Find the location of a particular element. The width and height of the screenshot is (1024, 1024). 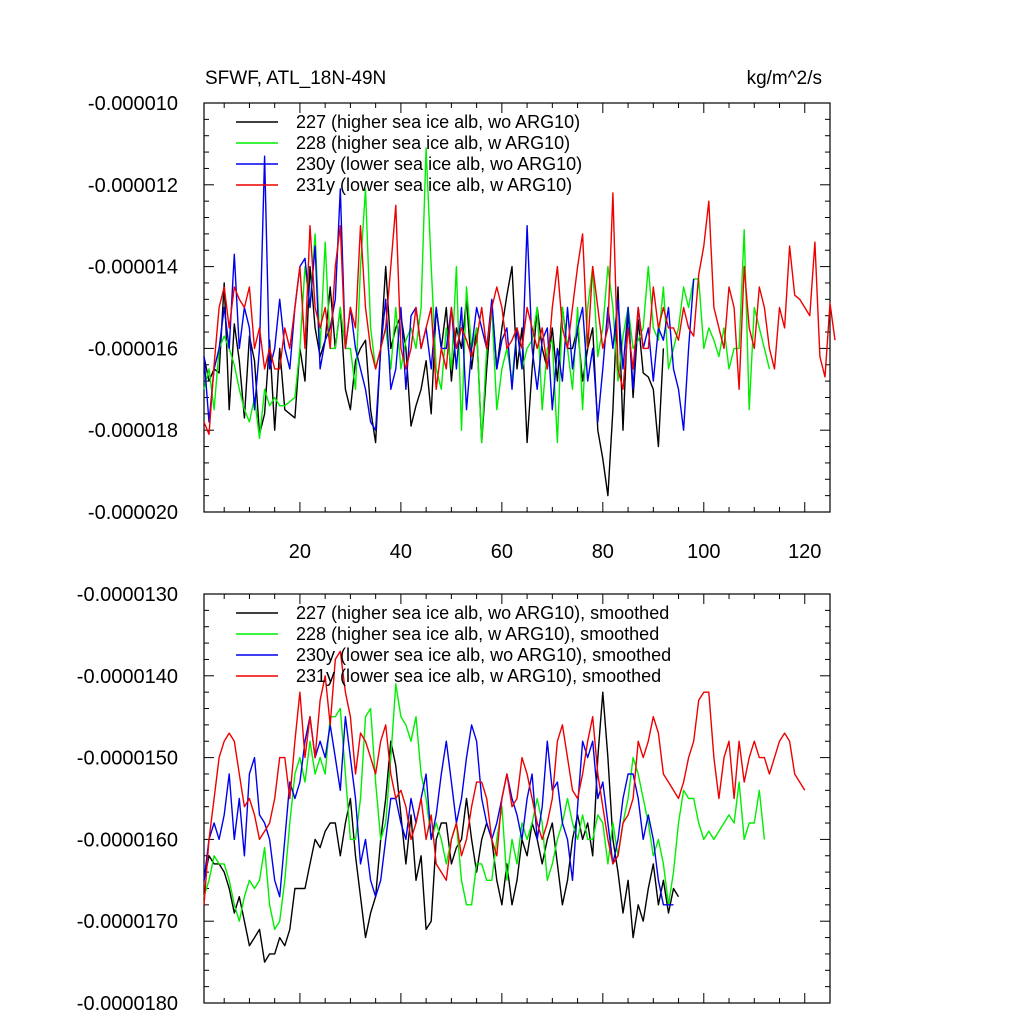

y-tick-label: -0.0000160 is located at coordinates (127, 840).